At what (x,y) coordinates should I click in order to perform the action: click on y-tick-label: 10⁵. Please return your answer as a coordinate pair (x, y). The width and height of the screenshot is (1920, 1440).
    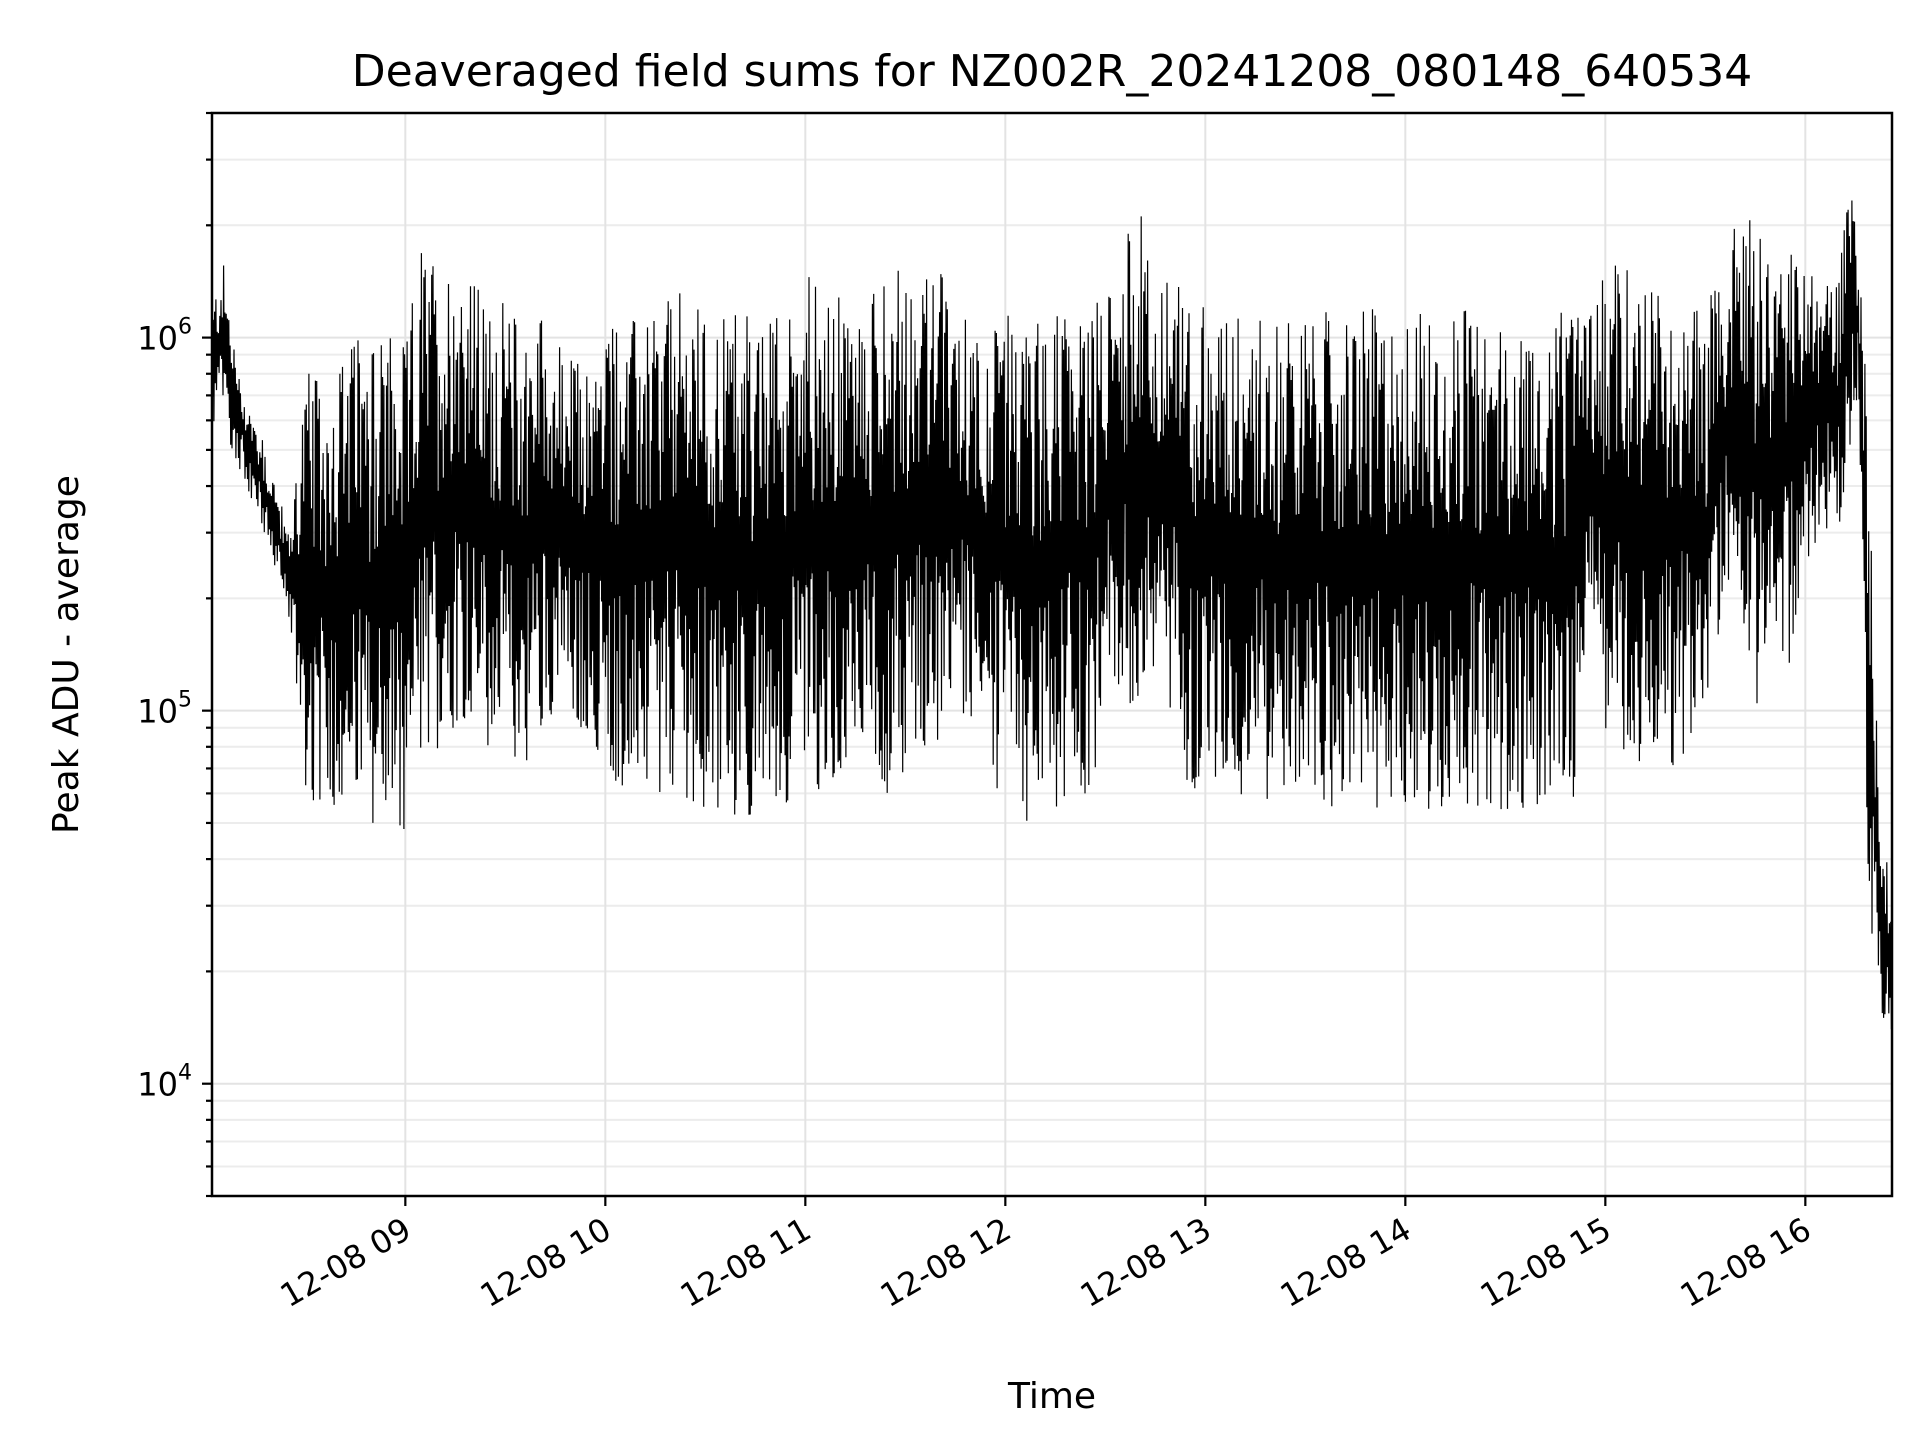
    Looking at the image, I should click on (164, 709).